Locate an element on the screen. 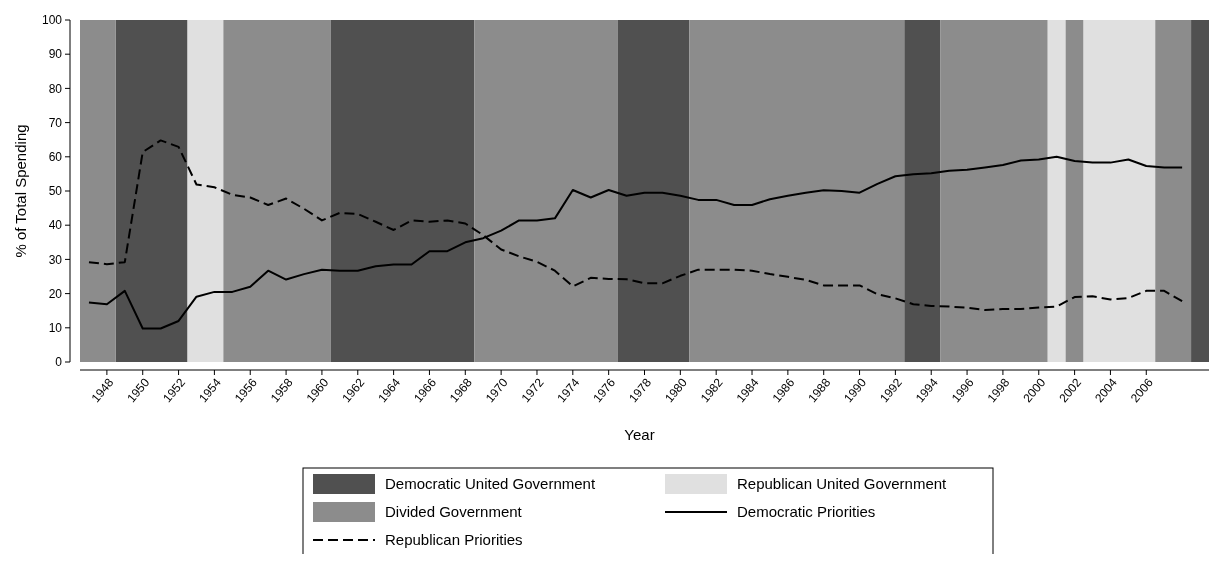 This screenshot has width=1225, height=564. y-tick-label: 80 is located at coordinates (55, 88).